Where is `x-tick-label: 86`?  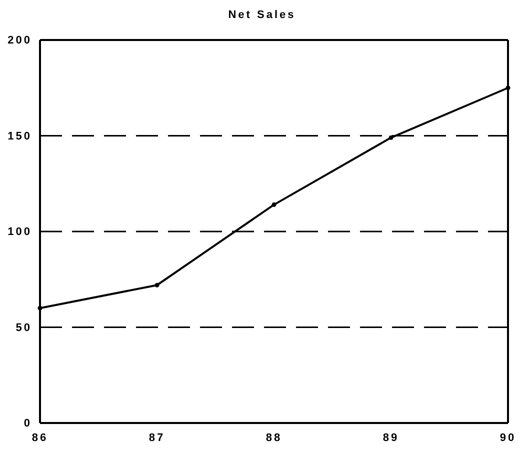
x-tick-label: 86 is located at coordinates (40, 438).